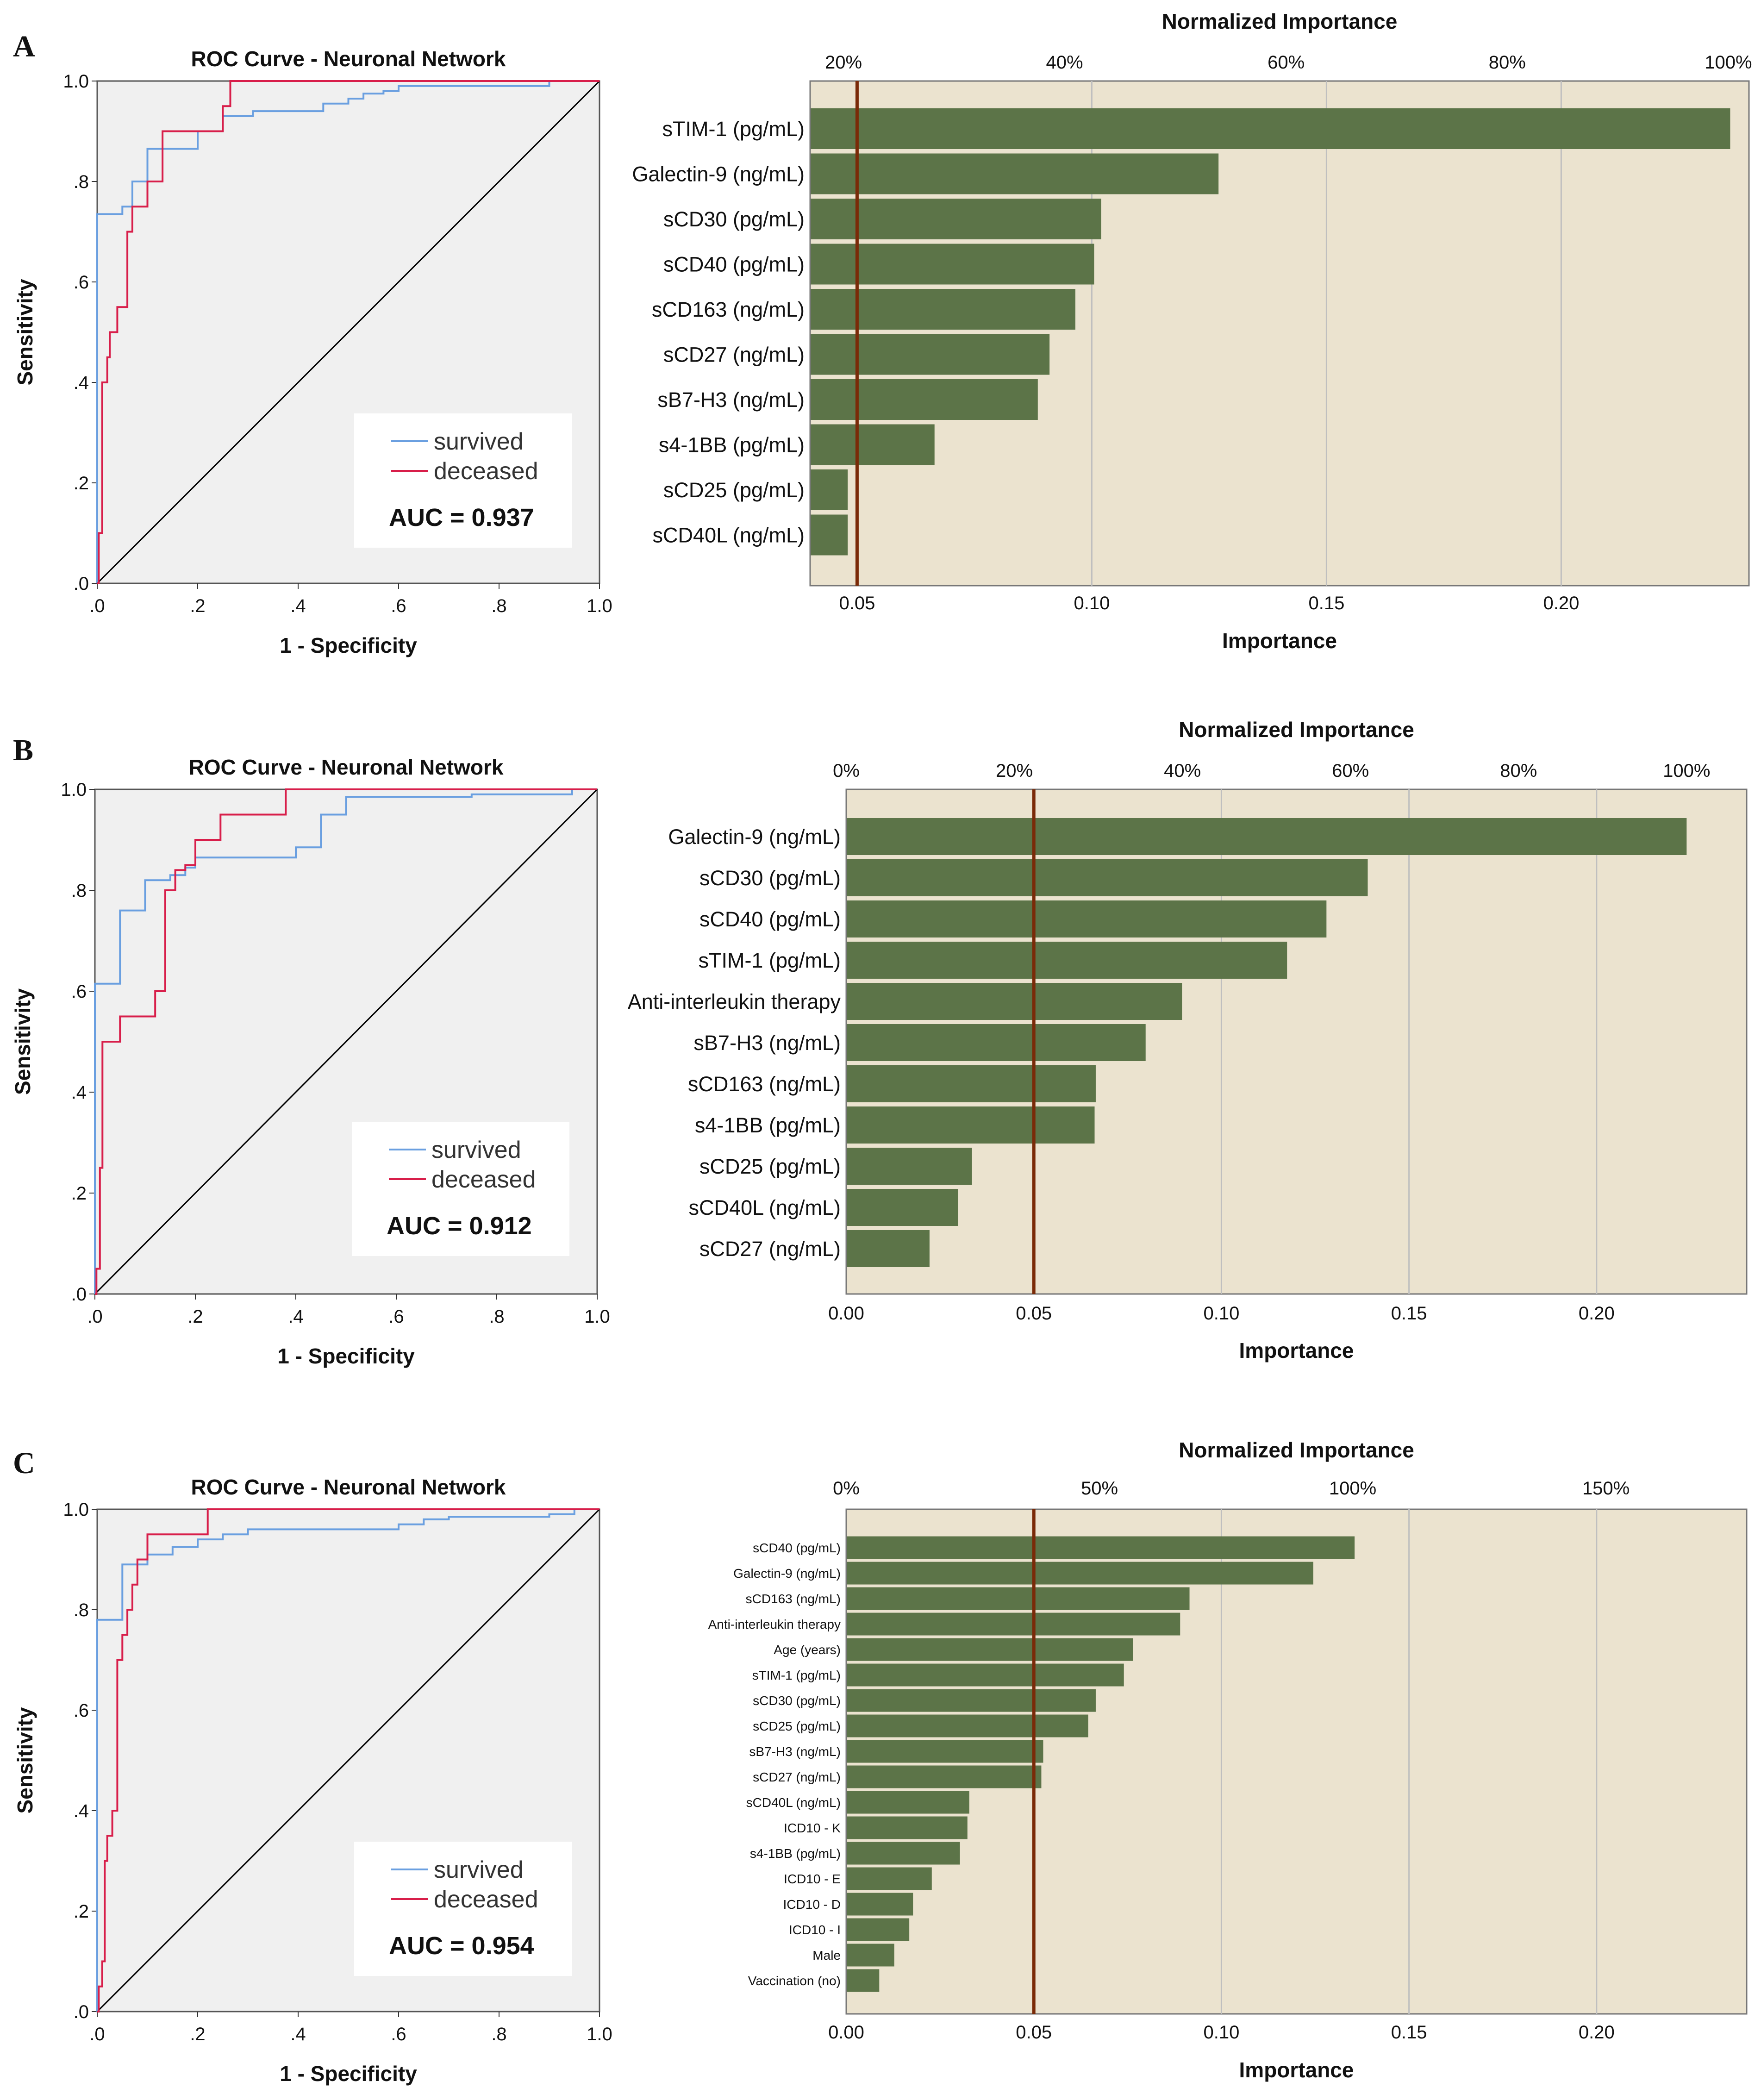  What do you see at coordinates (846, 1489) in the screenshot?
I see `normalized-tick-label: 0%` at bounding box center [846, 1489].